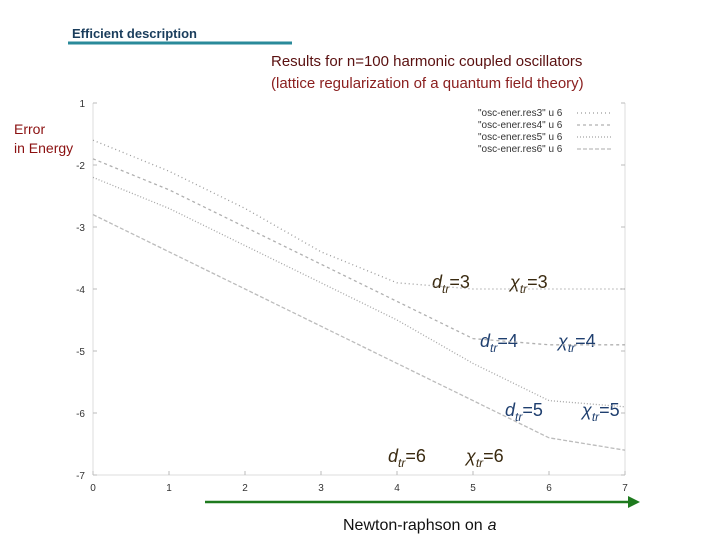  Describe the element at coordinates (520, 113) in the screenshot. I see `legend-label: "osc-ener.res3" u 6` at that location.